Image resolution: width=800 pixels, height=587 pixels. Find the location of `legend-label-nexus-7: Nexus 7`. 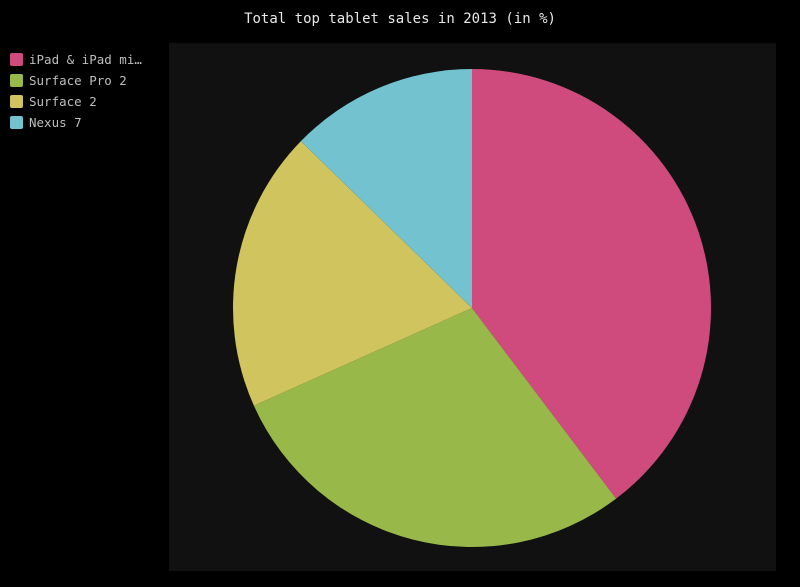

legend-label-nexus-7: Nexus 7 is located at coordinates (55, 122).